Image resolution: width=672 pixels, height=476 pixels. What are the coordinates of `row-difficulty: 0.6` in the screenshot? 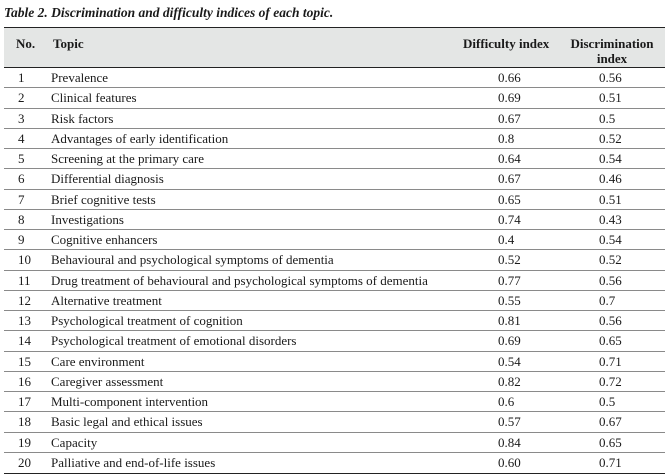 It's located at (506, 401).